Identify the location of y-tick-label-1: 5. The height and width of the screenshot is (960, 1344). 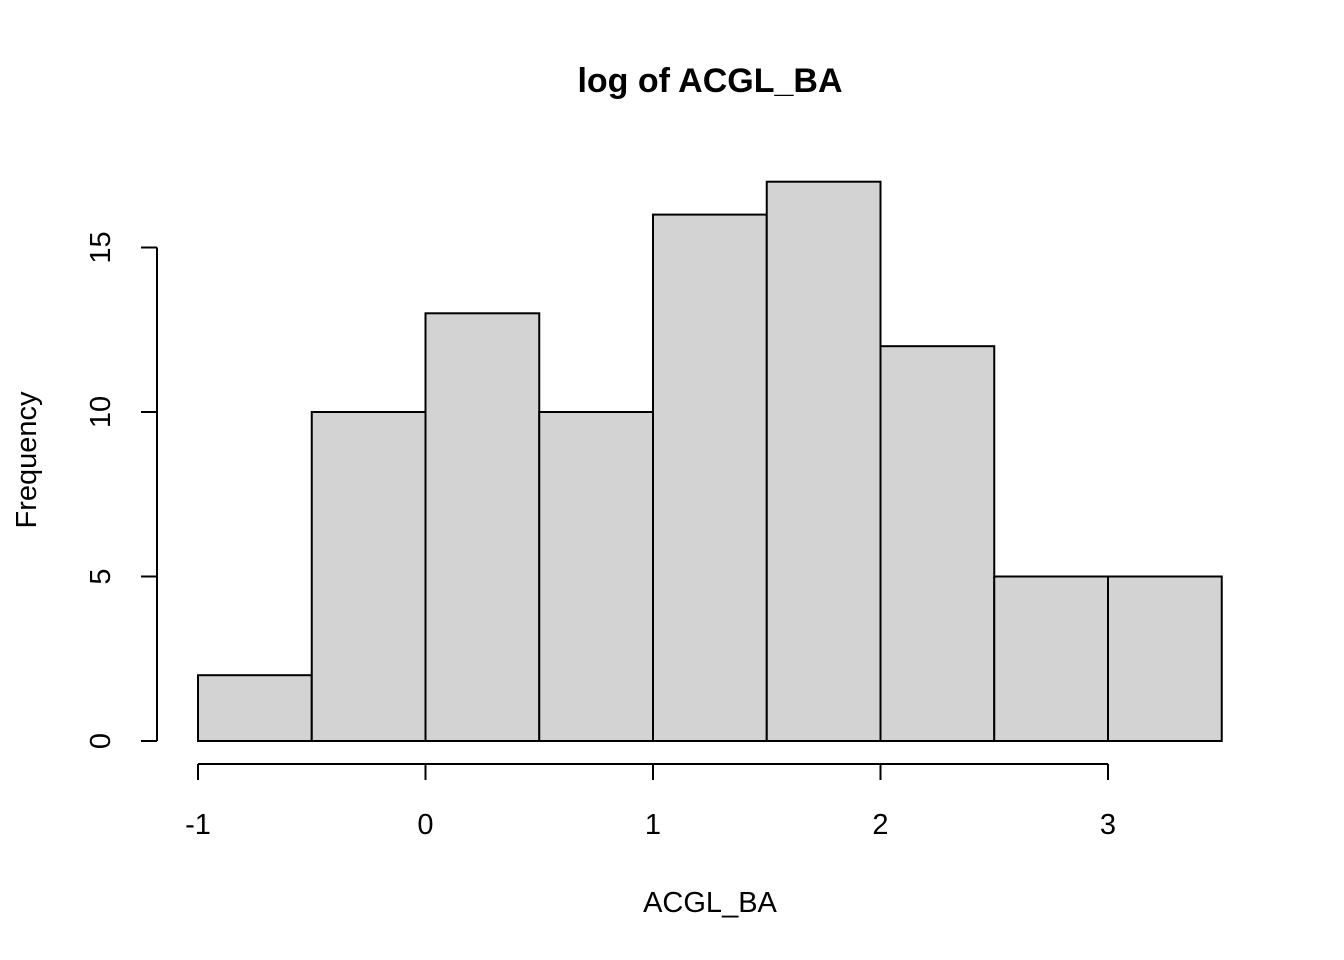
(101, 576).